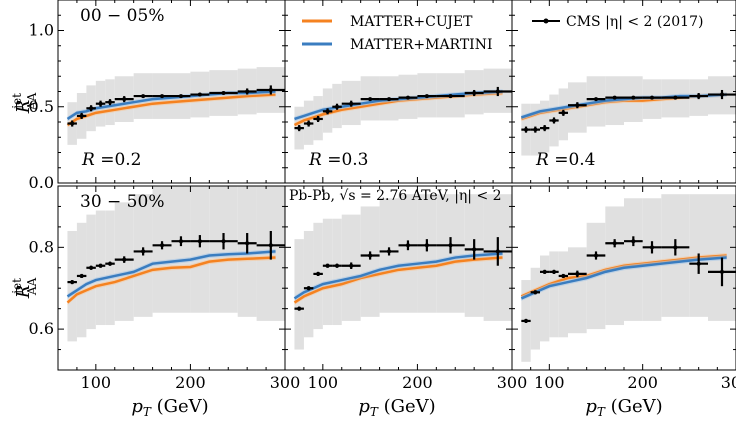 The width and height of the screenshot is (736, 421). What do you see at coordinates (397, 33) in the screenshot?
I see `legend-models: MATTER+CUJET MATTER+MARTINI` at bounding box center [397, 33].